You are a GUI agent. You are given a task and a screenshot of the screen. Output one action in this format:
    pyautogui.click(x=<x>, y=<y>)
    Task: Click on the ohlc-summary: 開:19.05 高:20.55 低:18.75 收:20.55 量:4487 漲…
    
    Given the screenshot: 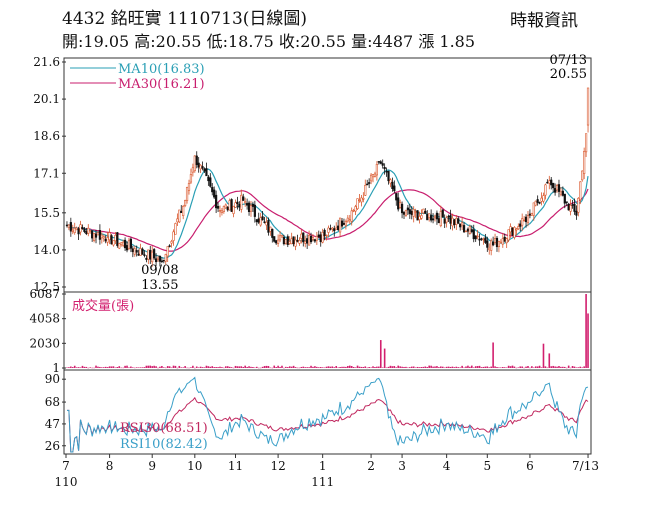 What is the action you would take?
    pyautogui.click(x=269, y=41)
    